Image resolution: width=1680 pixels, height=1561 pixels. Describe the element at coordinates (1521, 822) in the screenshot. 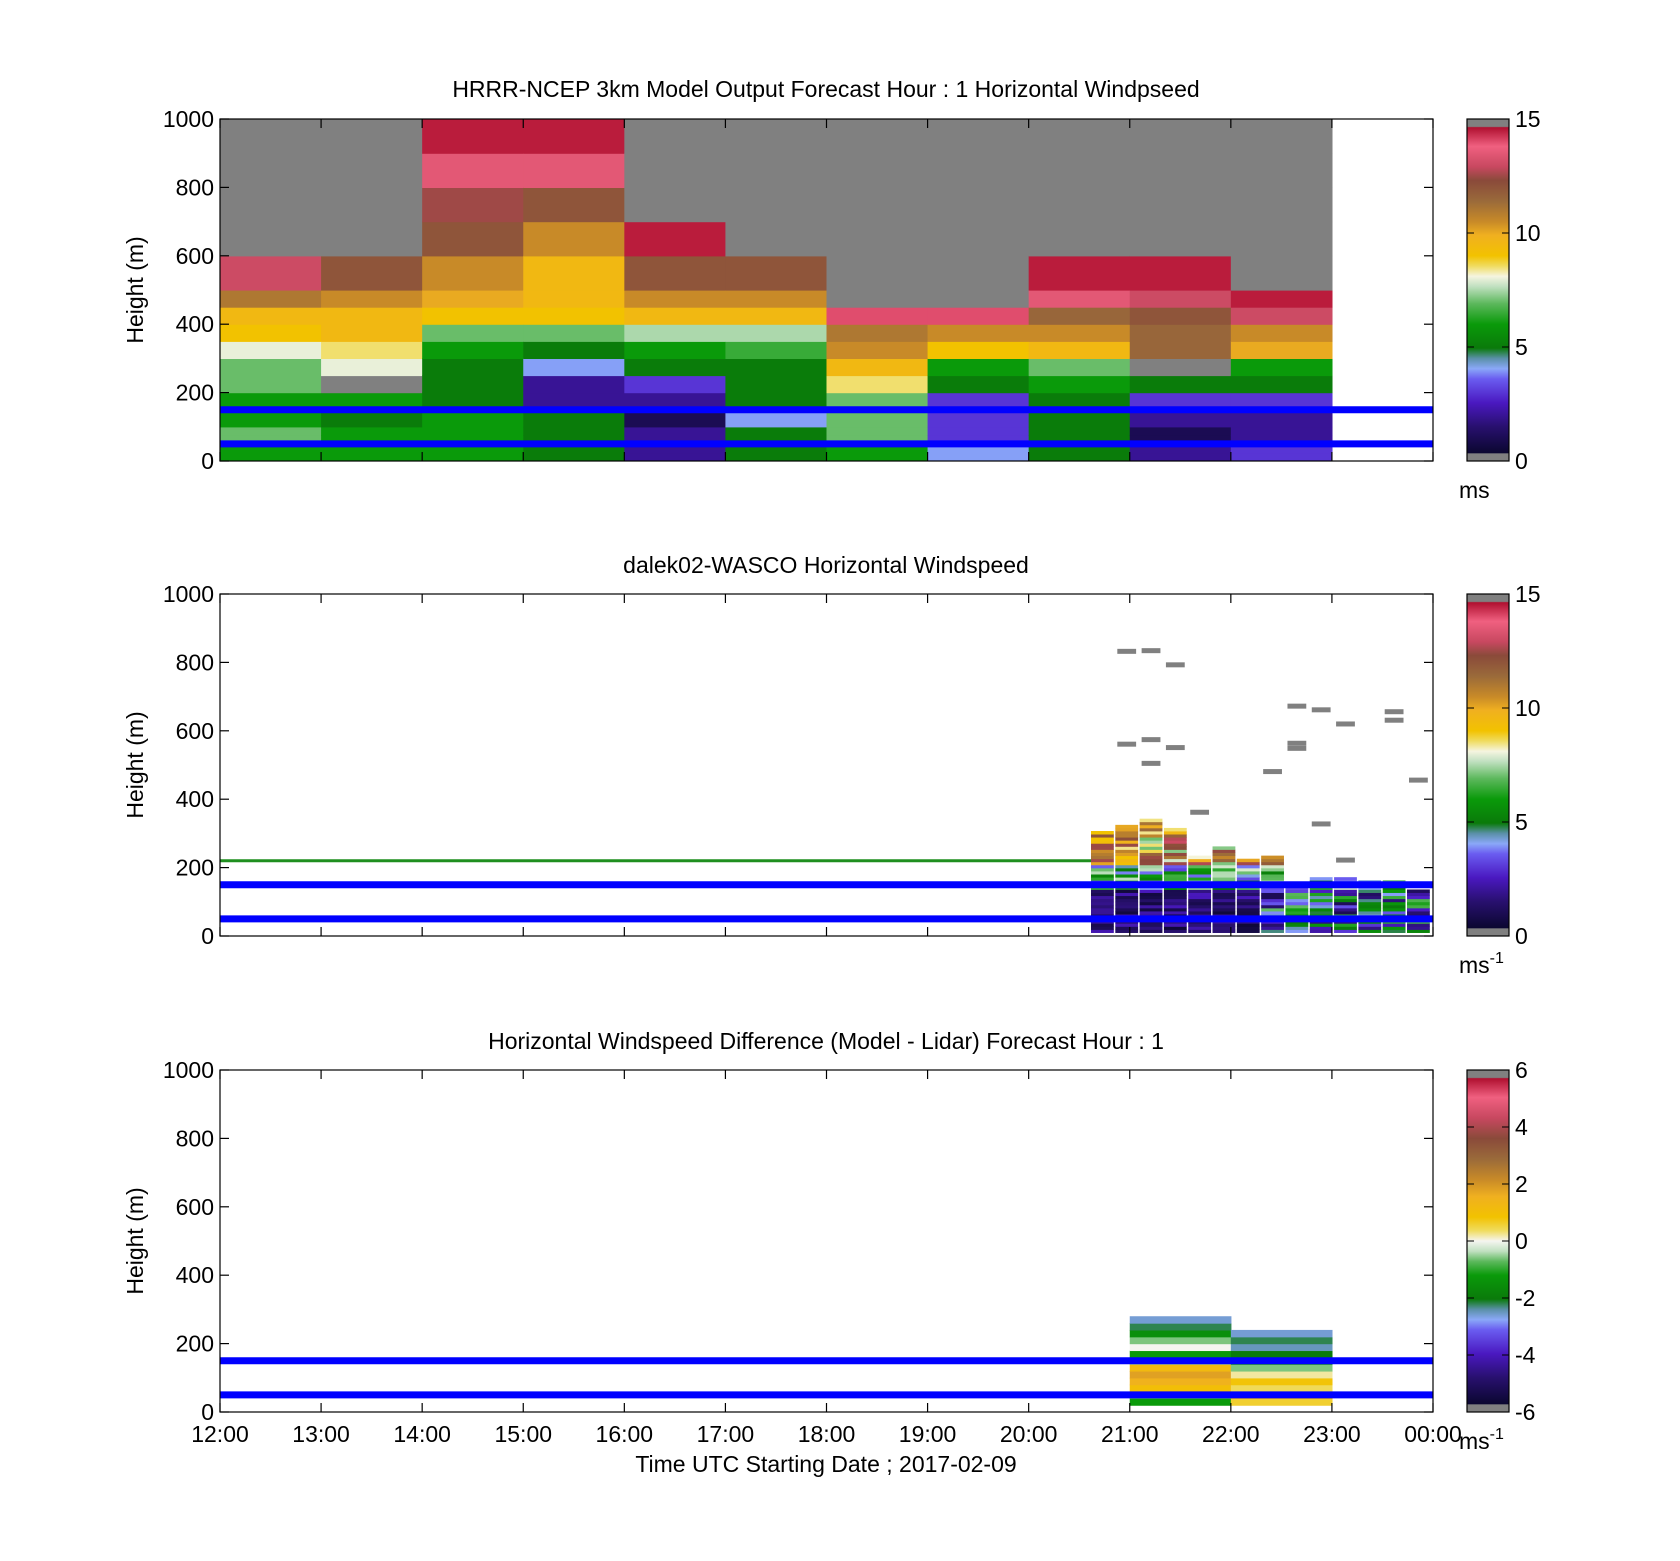

I see `colorbar-tick-label: 5` at that location.